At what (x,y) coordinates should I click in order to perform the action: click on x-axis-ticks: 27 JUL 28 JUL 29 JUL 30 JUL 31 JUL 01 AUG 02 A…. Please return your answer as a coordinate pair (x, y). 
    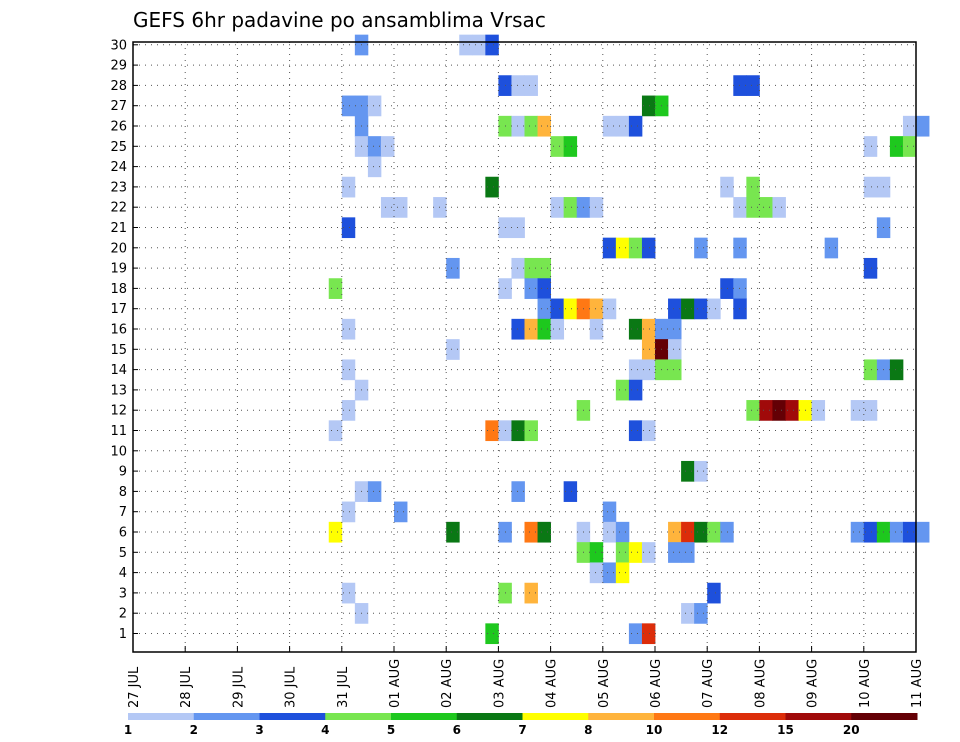
    Looking at the image, I should click on (526, 677).